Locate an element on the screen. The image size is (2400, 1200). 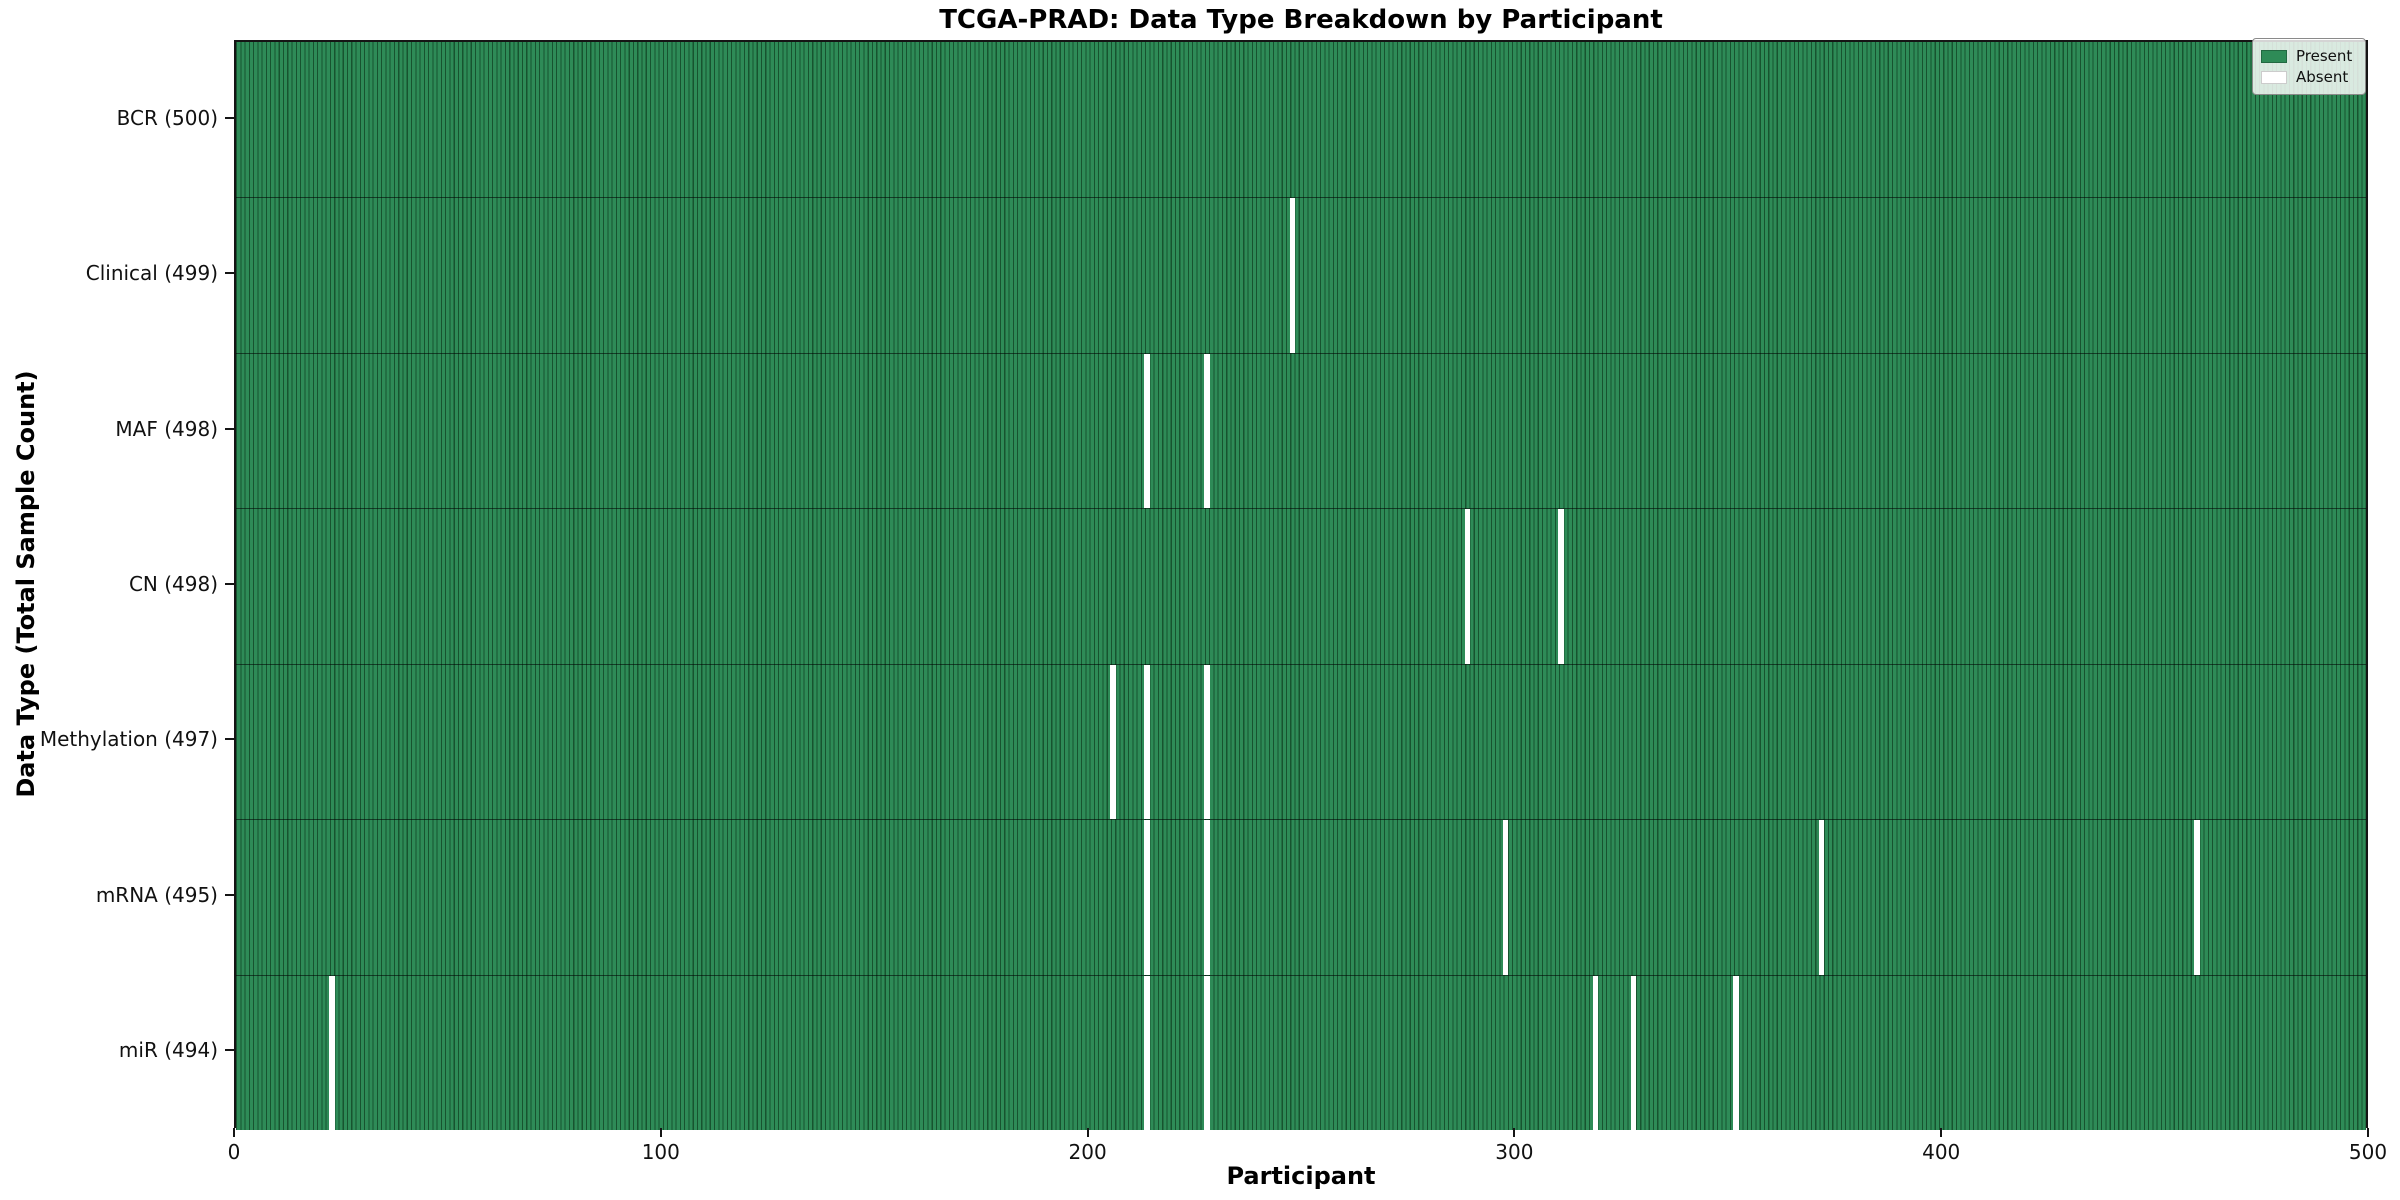
y-tick-label-methylation: Methylation (497) is located at coordinates (128, 739).